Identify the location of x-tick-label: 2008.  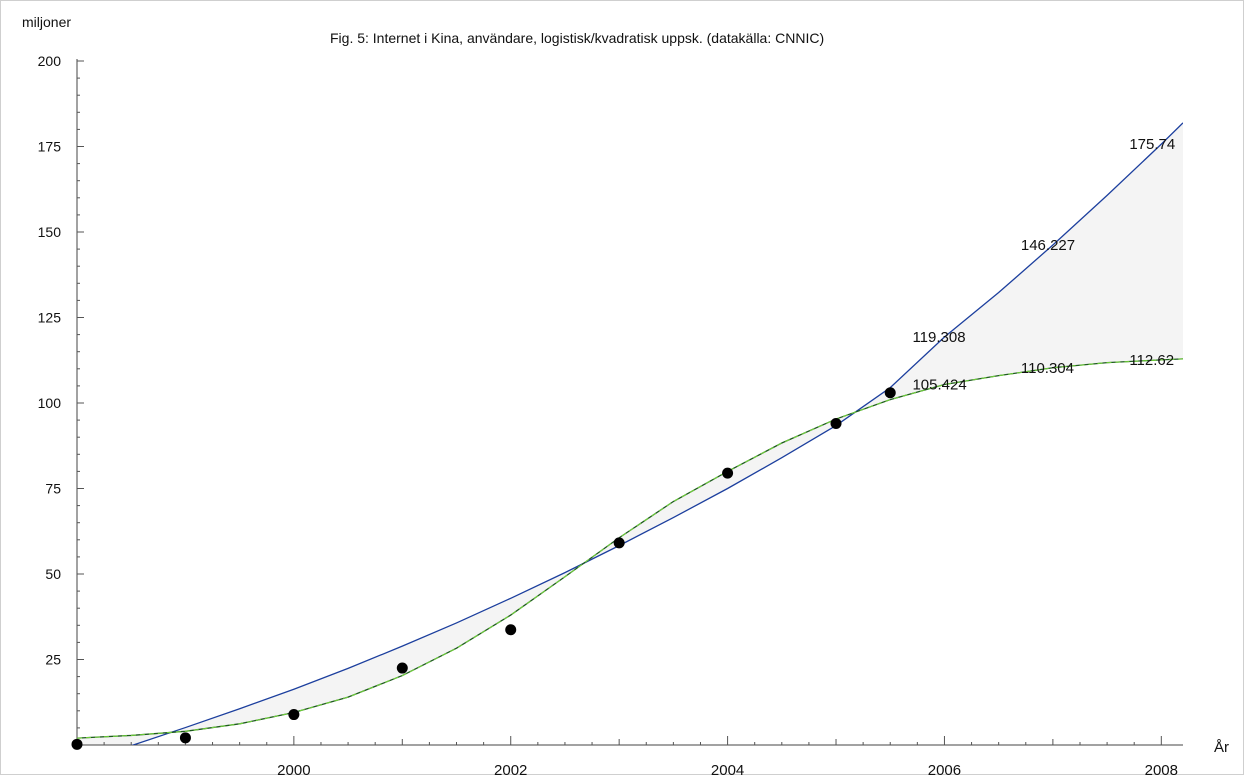
(1161, 768).